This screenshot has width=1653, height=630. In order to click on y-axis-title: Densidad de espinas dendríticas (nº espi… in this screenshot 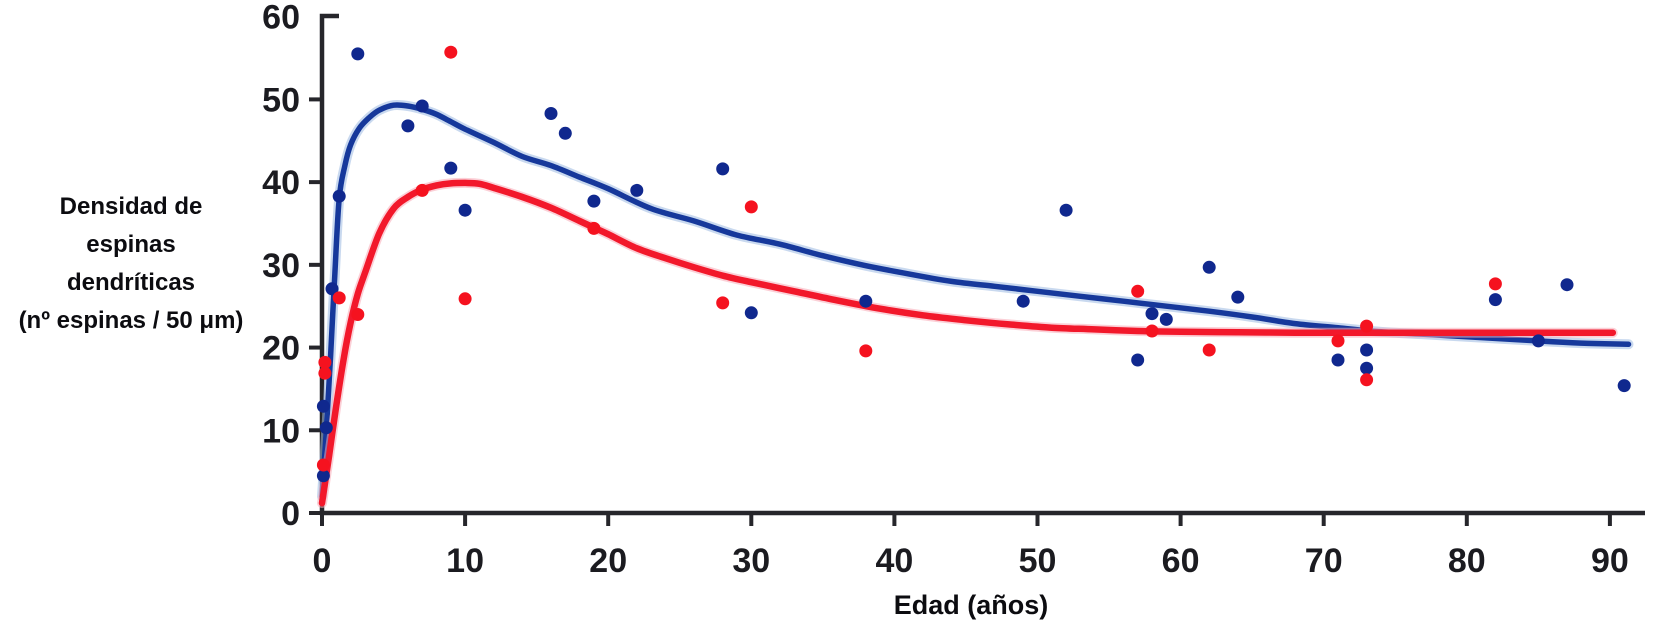, I will do `click(131, 264)`.